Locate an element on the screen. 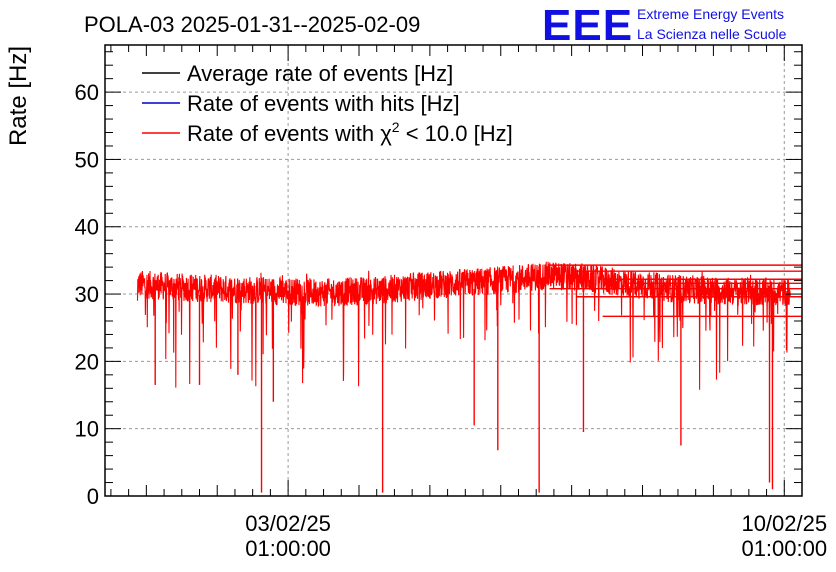  legend-label-text-0: Average rate of events [Hz] is located at coordinates (320, 73).